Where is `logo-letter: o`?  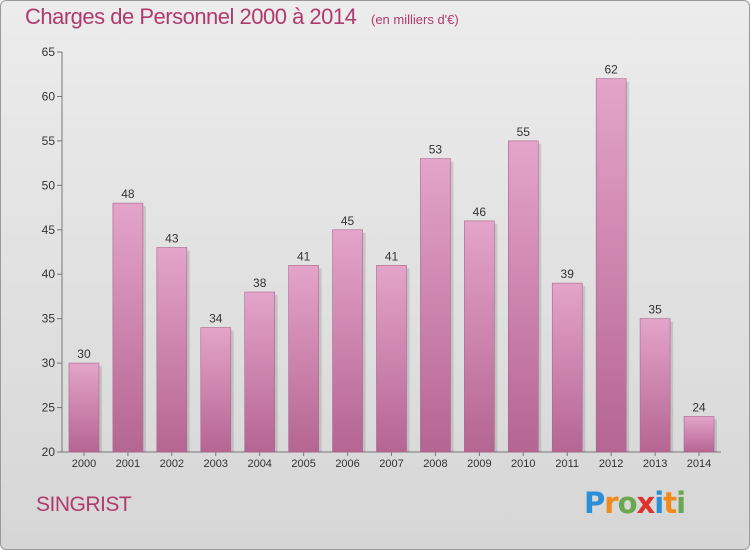 logo-letter: o is located at coordinates (627, 503).